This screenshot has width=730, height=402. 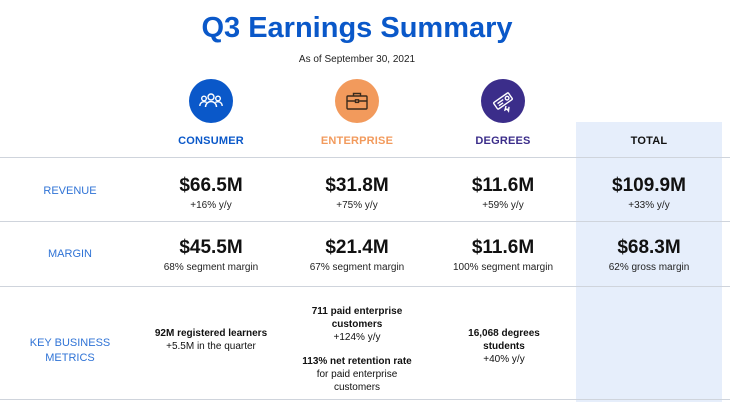 What do you see at coordinates (211, 333) in the screenshot?
I see `metrics-consumer-headline: 92M registered learners` at bounding box center [211, 333].